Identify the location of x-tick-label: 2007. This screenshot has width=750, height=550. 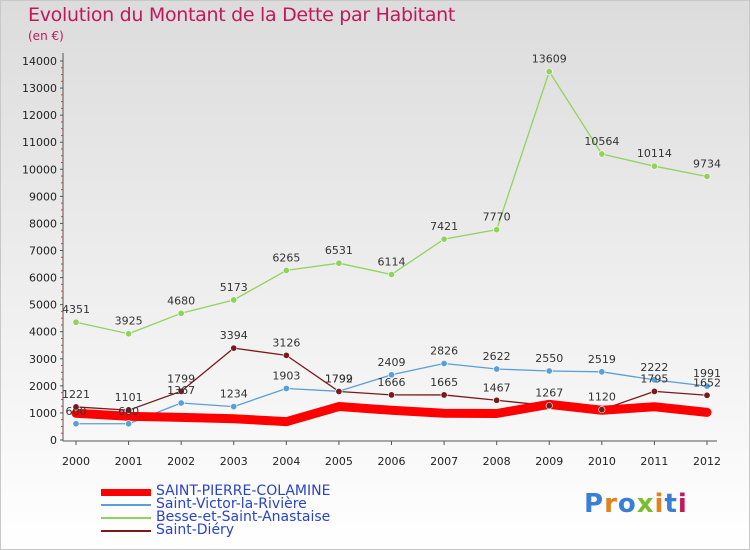
(444, 461).